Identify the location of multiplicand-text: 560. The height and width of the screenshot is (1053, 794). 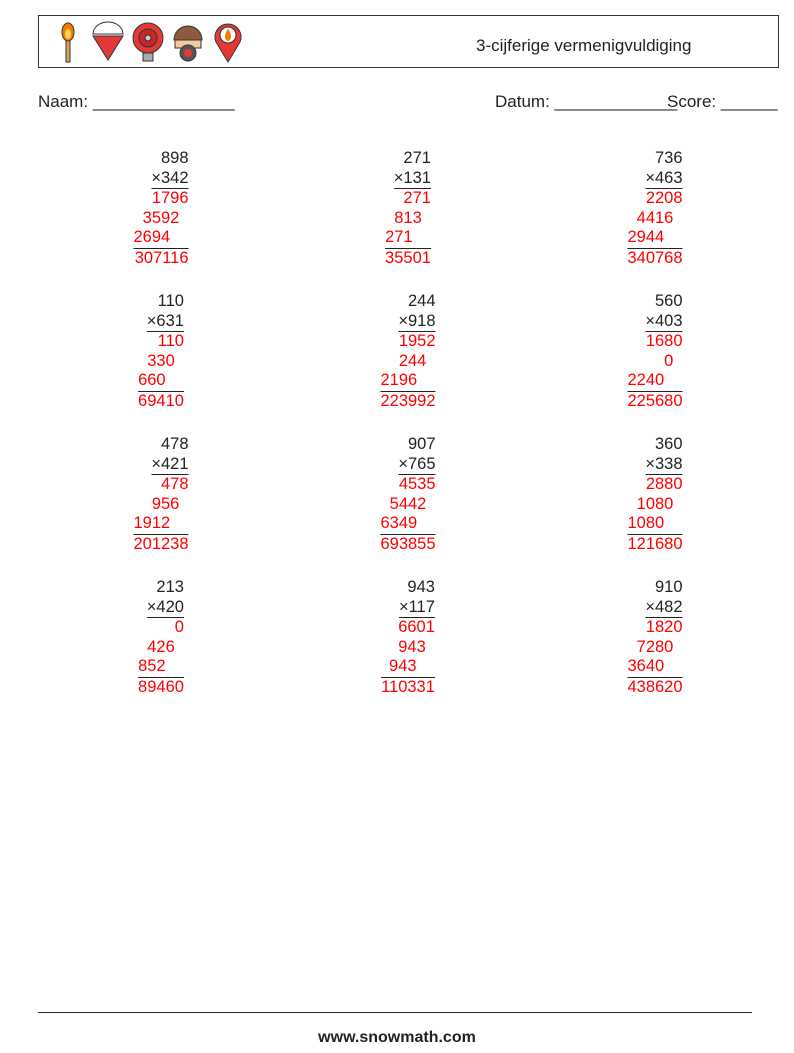
(669, 301).